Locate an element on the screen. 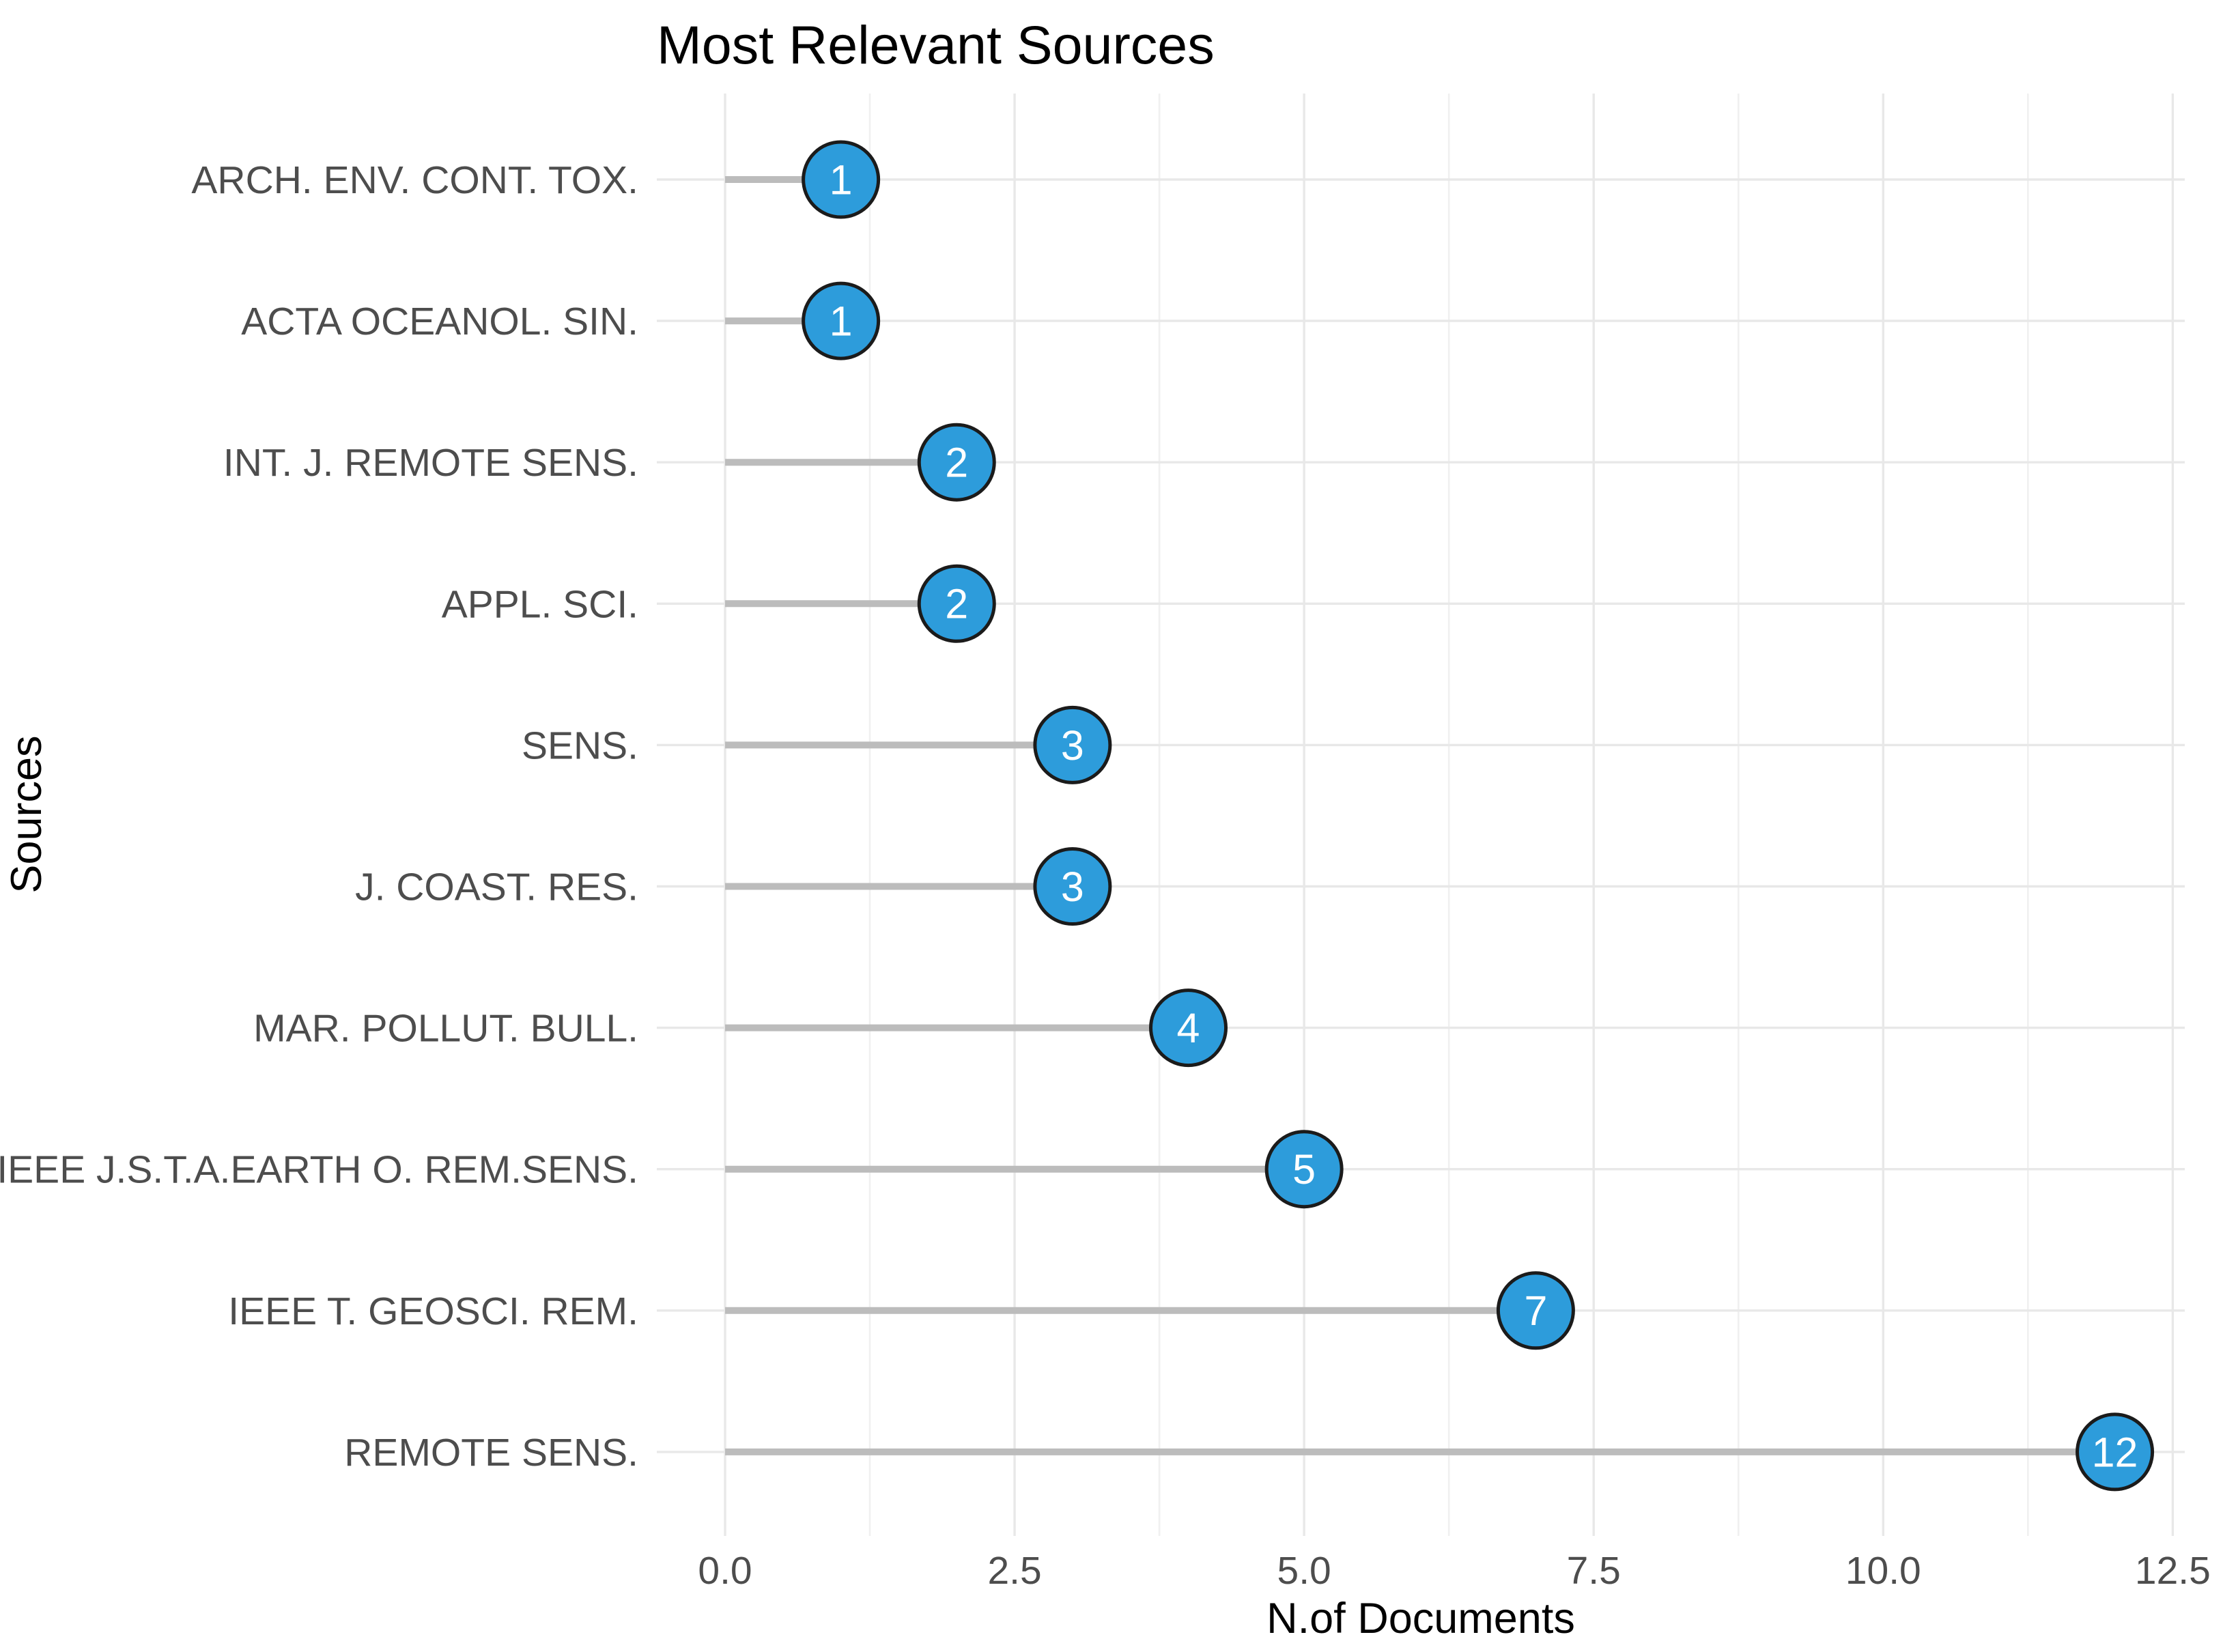 This screenshot has height=1652, width=2223. x-tick-label: 7.5 is located at coordinates (1594, 1571).